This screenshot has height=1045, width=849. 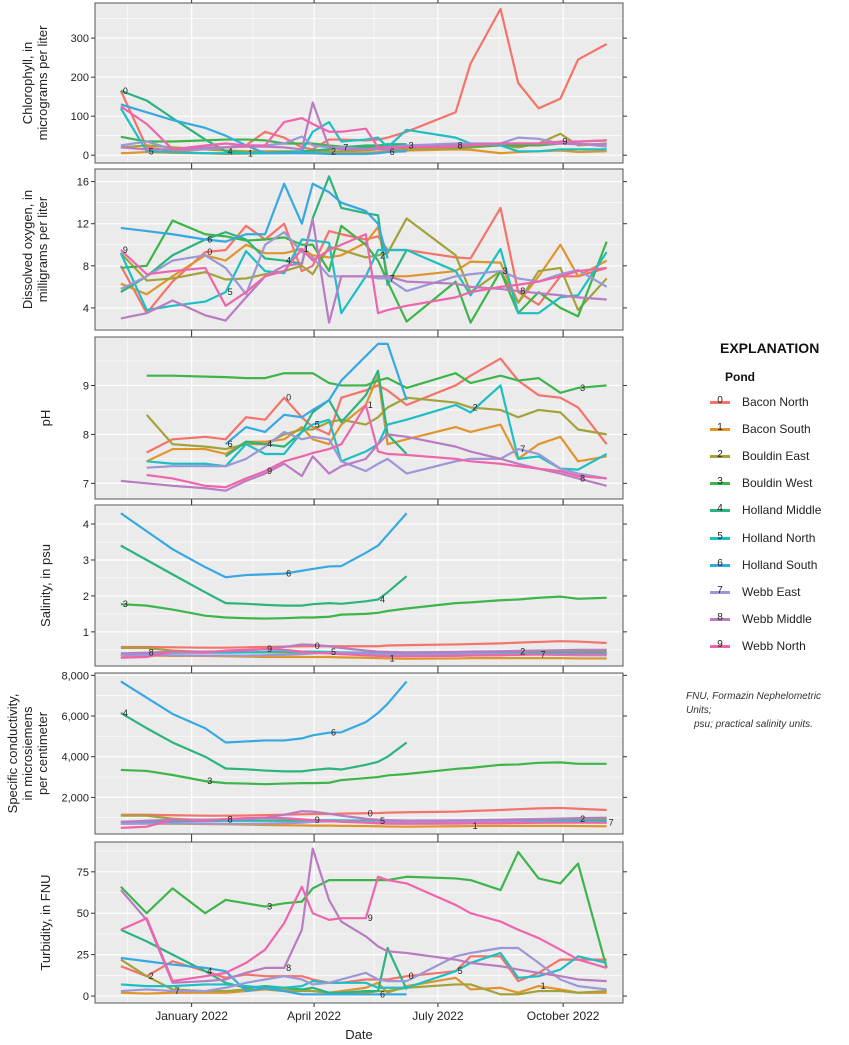 I want to click on x-tick-label: January 2022, so click(x=191, y=1016).